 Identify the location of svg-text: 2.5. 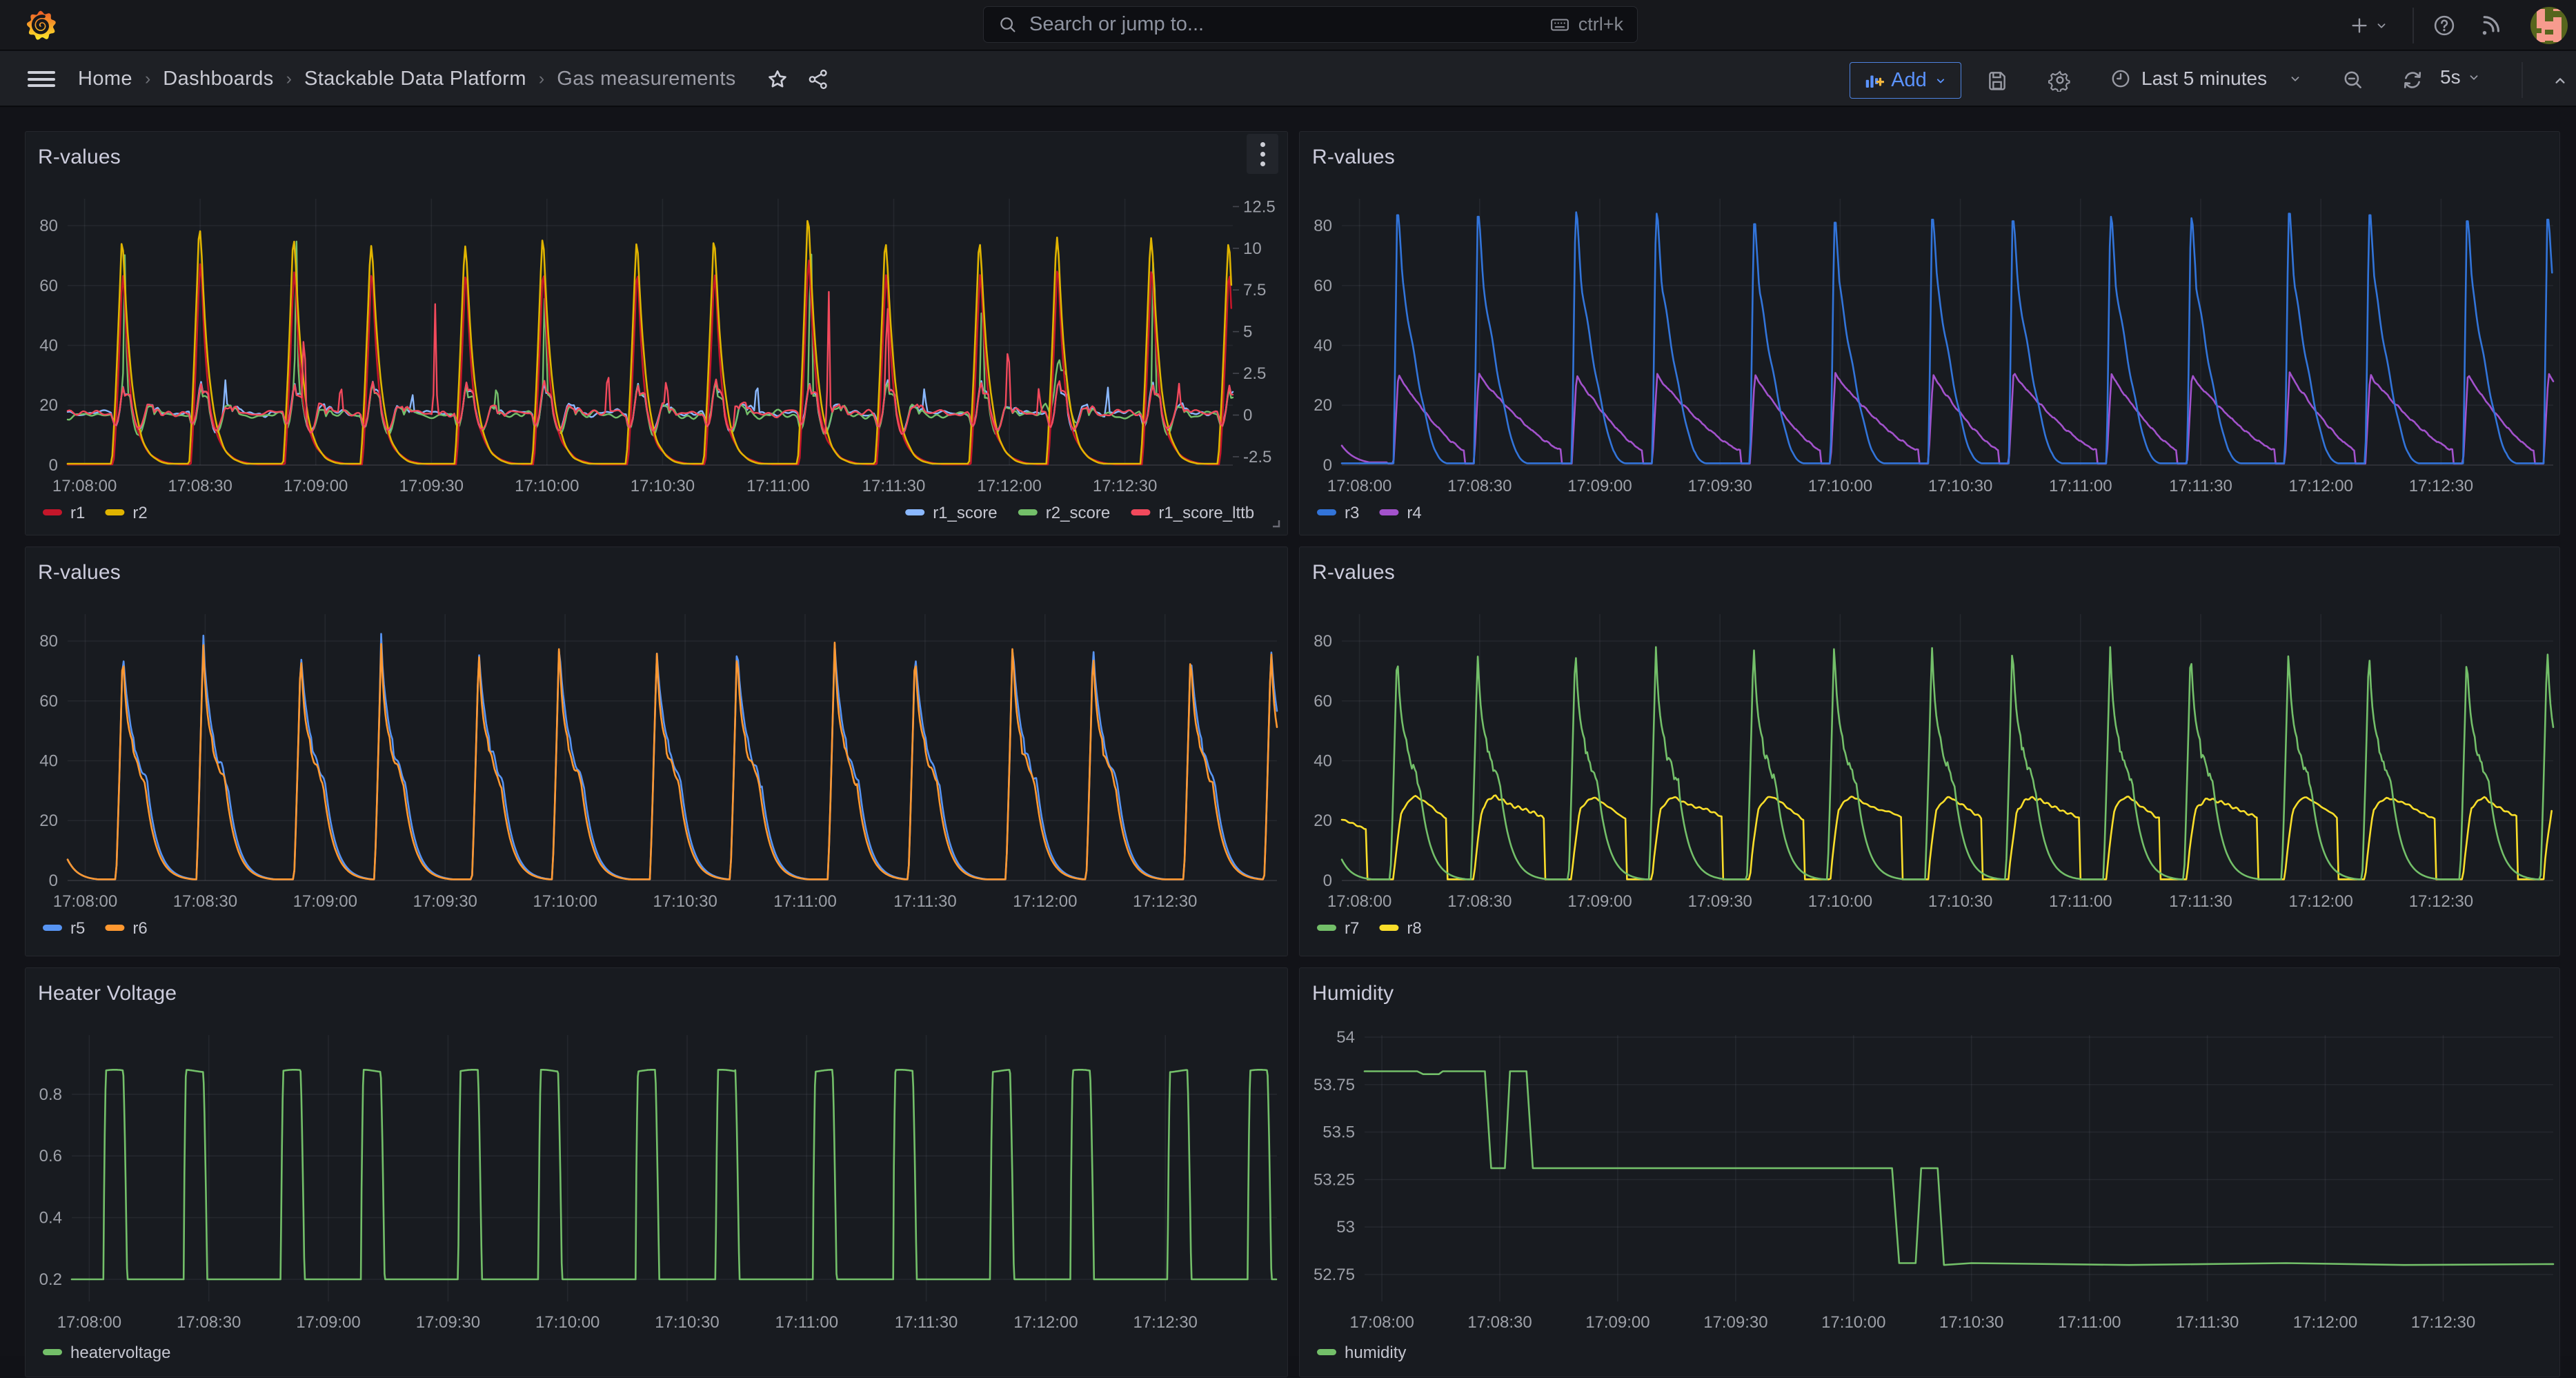
(1254, 374).